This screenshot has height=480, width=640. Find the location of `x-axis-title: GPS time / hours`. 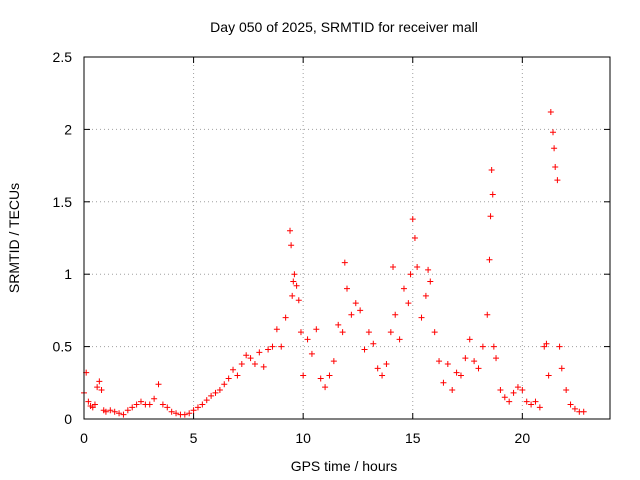

x-axis-title: GPS time / hours is located at coordinates (344, 466).